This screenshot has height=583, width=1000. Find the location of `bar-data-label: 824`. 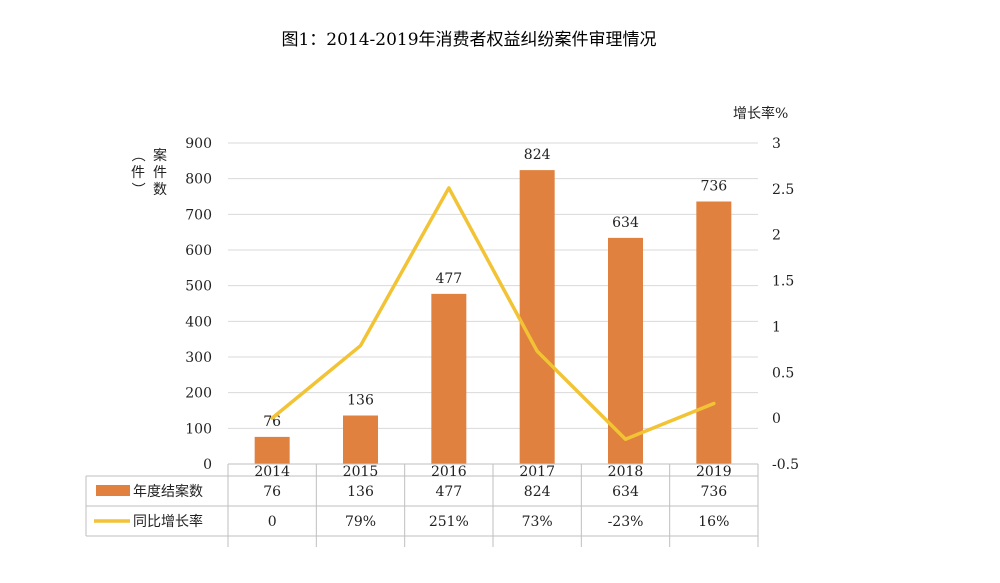

bar-data-label: 824 is located at coordinates (537, 155).